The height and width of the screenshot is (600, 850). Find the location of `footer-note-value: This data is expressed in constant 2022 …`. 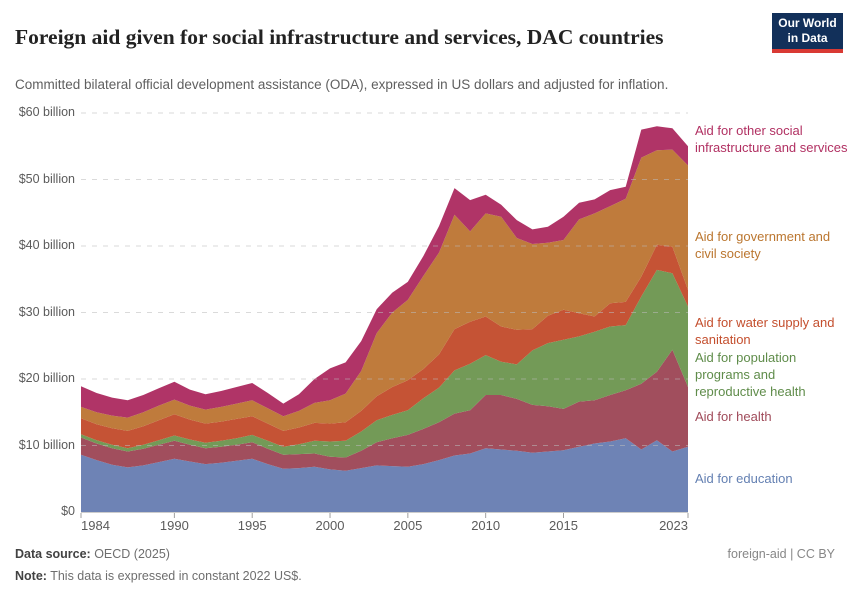

footer-note-value: This data is expressed in constant 2022 … is located at coordinates (174, 576).